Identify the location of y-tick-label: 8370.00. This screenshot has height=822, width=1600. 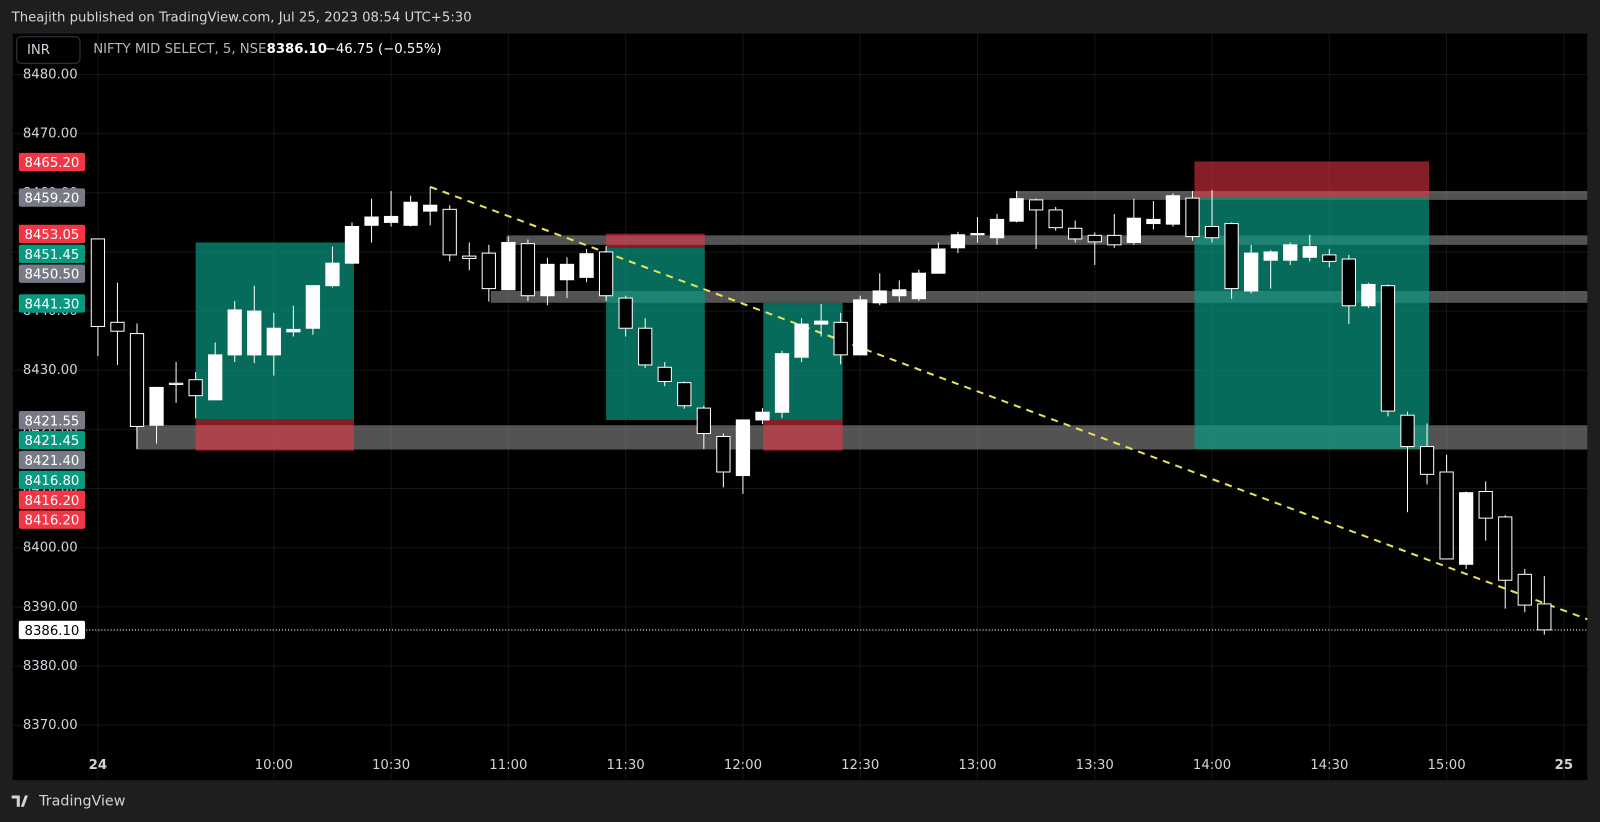
(50, 725).